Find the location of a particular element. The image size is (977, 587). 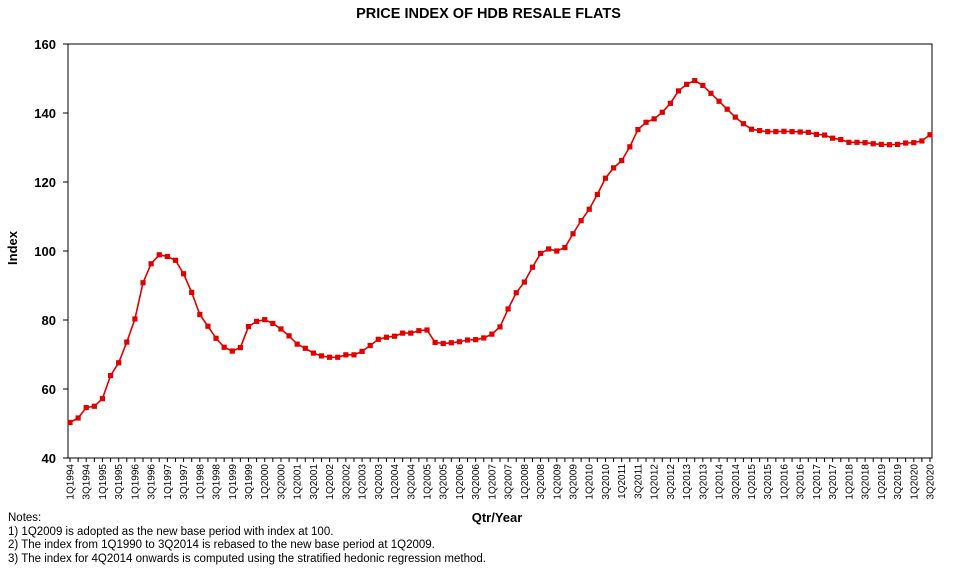

y-tick-label: 120 is located at coordinates (45, 182).